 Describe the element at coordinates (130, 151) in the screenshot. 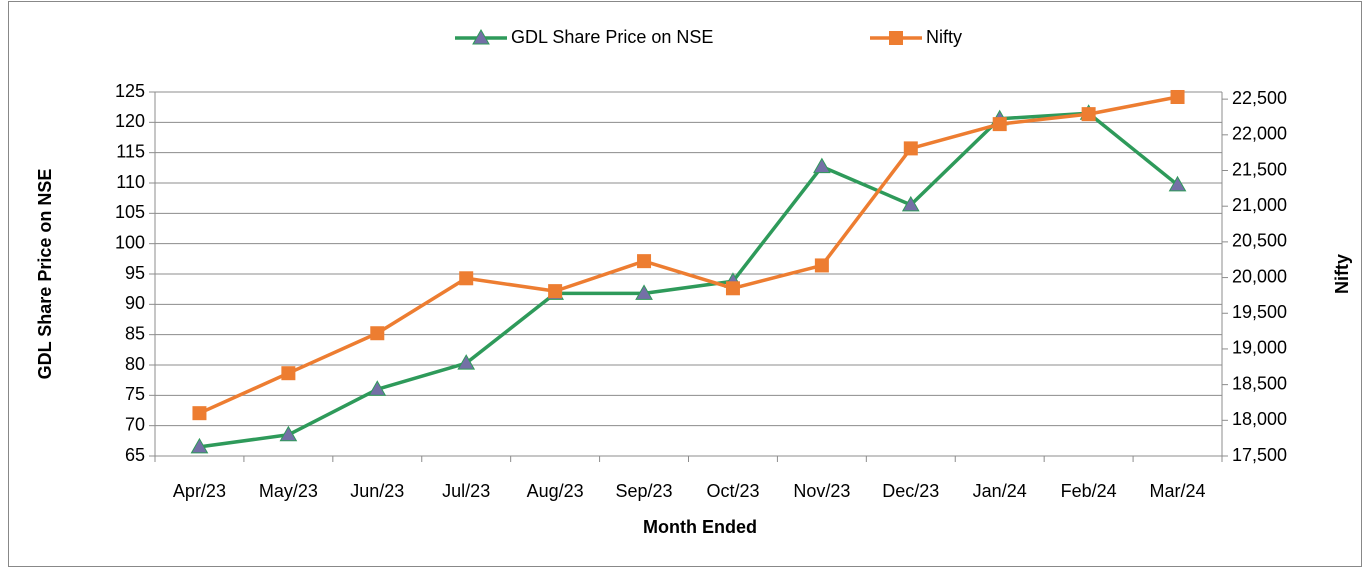

I see `y-tick-label: 115` at that location.